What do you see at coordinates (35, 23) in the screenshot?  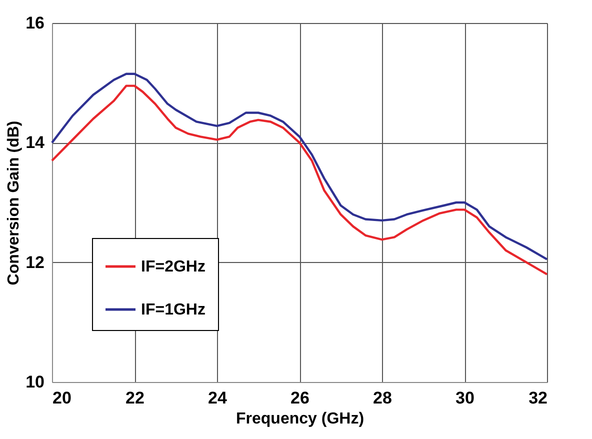 I see `y-tick-label: 16` at bounding box center [35, 23].